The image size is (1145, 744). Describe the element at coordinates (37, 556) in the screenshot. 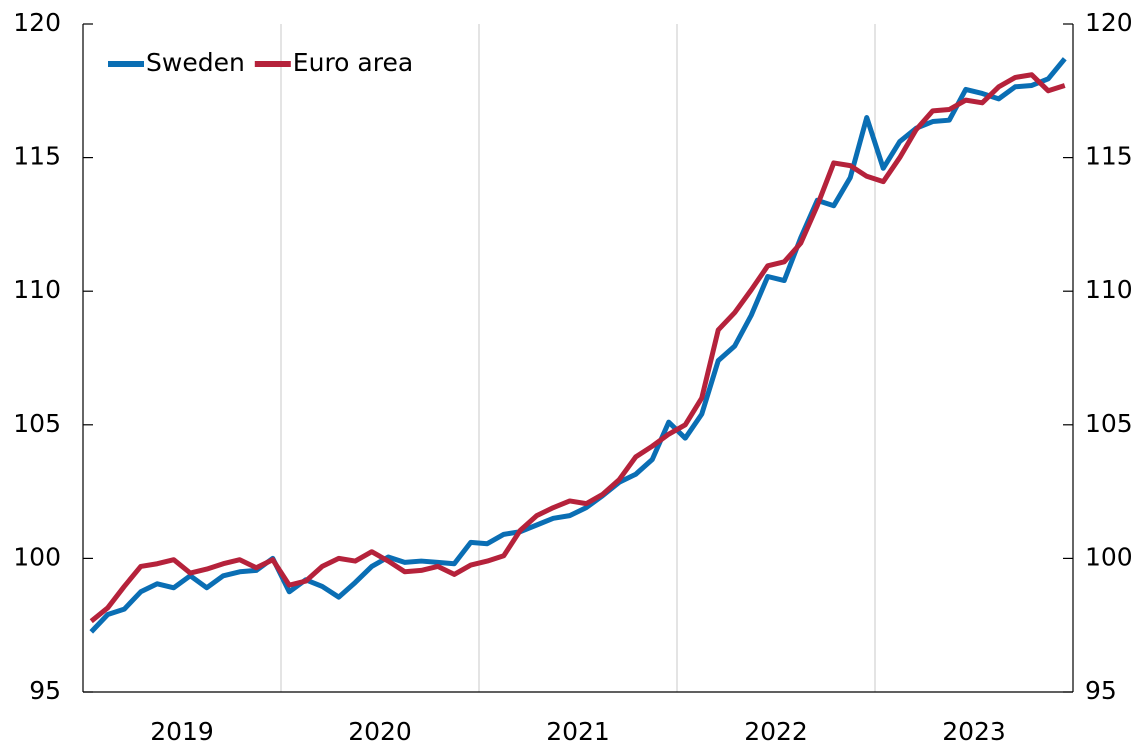

I see `y-tick-label: 100` at that location.